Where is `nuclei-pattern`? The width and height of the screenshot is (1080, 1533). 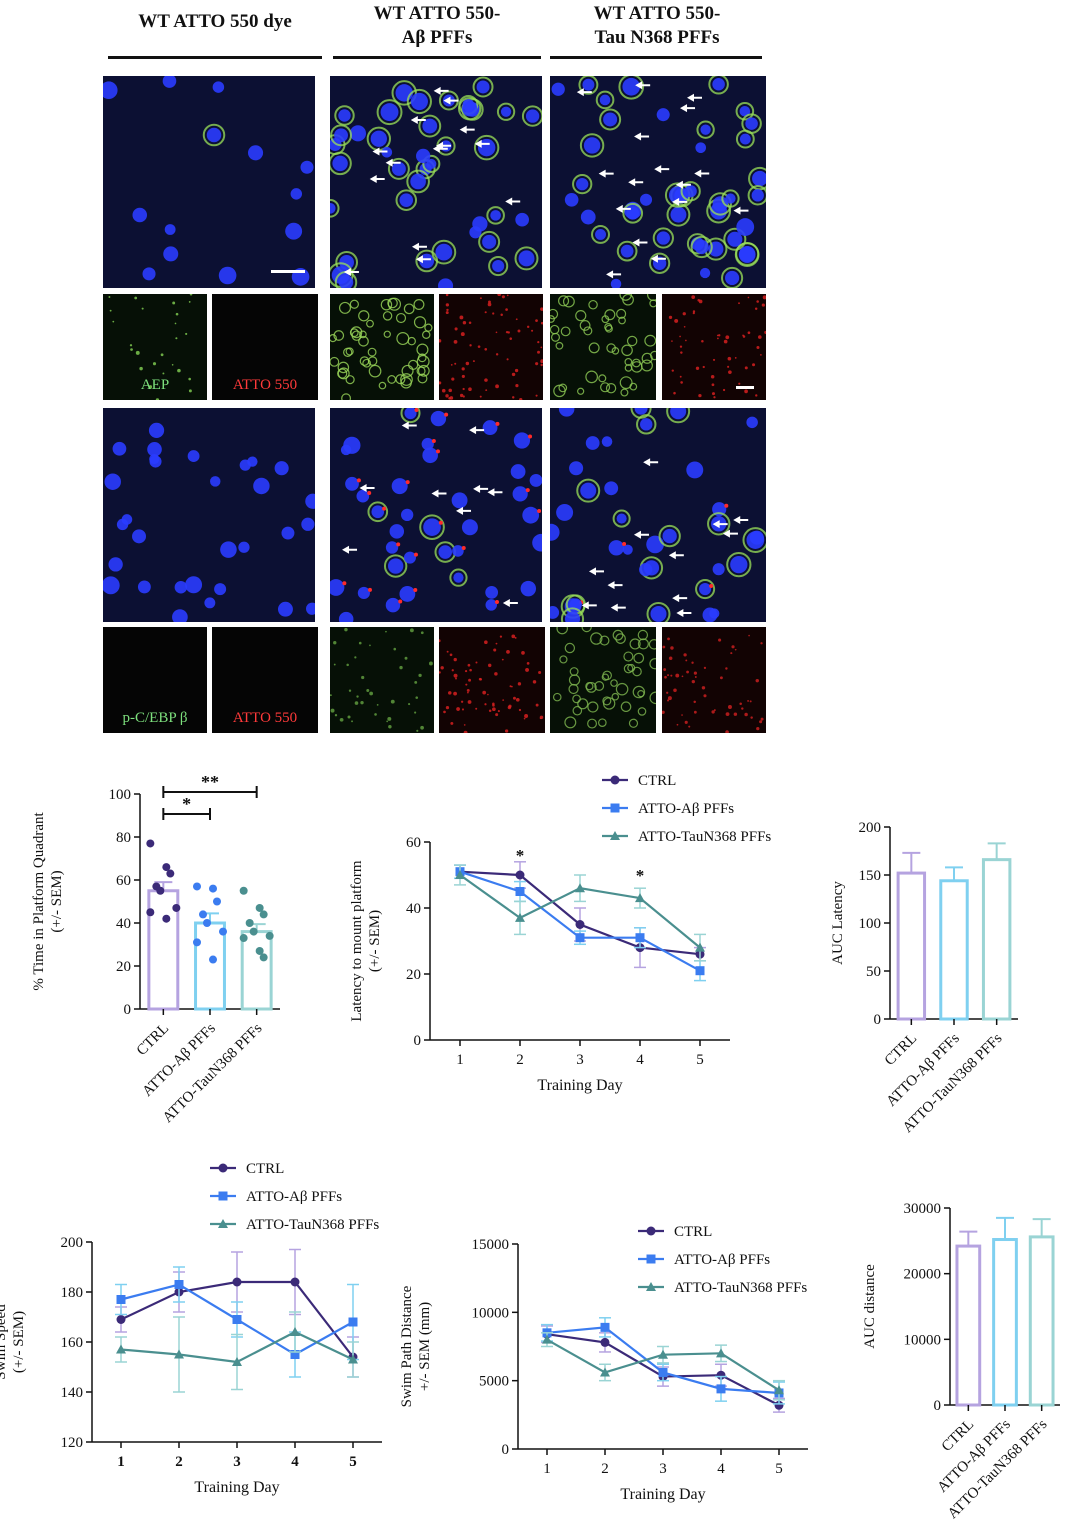
nuclei-pattern is located at coordinates (209, 522).